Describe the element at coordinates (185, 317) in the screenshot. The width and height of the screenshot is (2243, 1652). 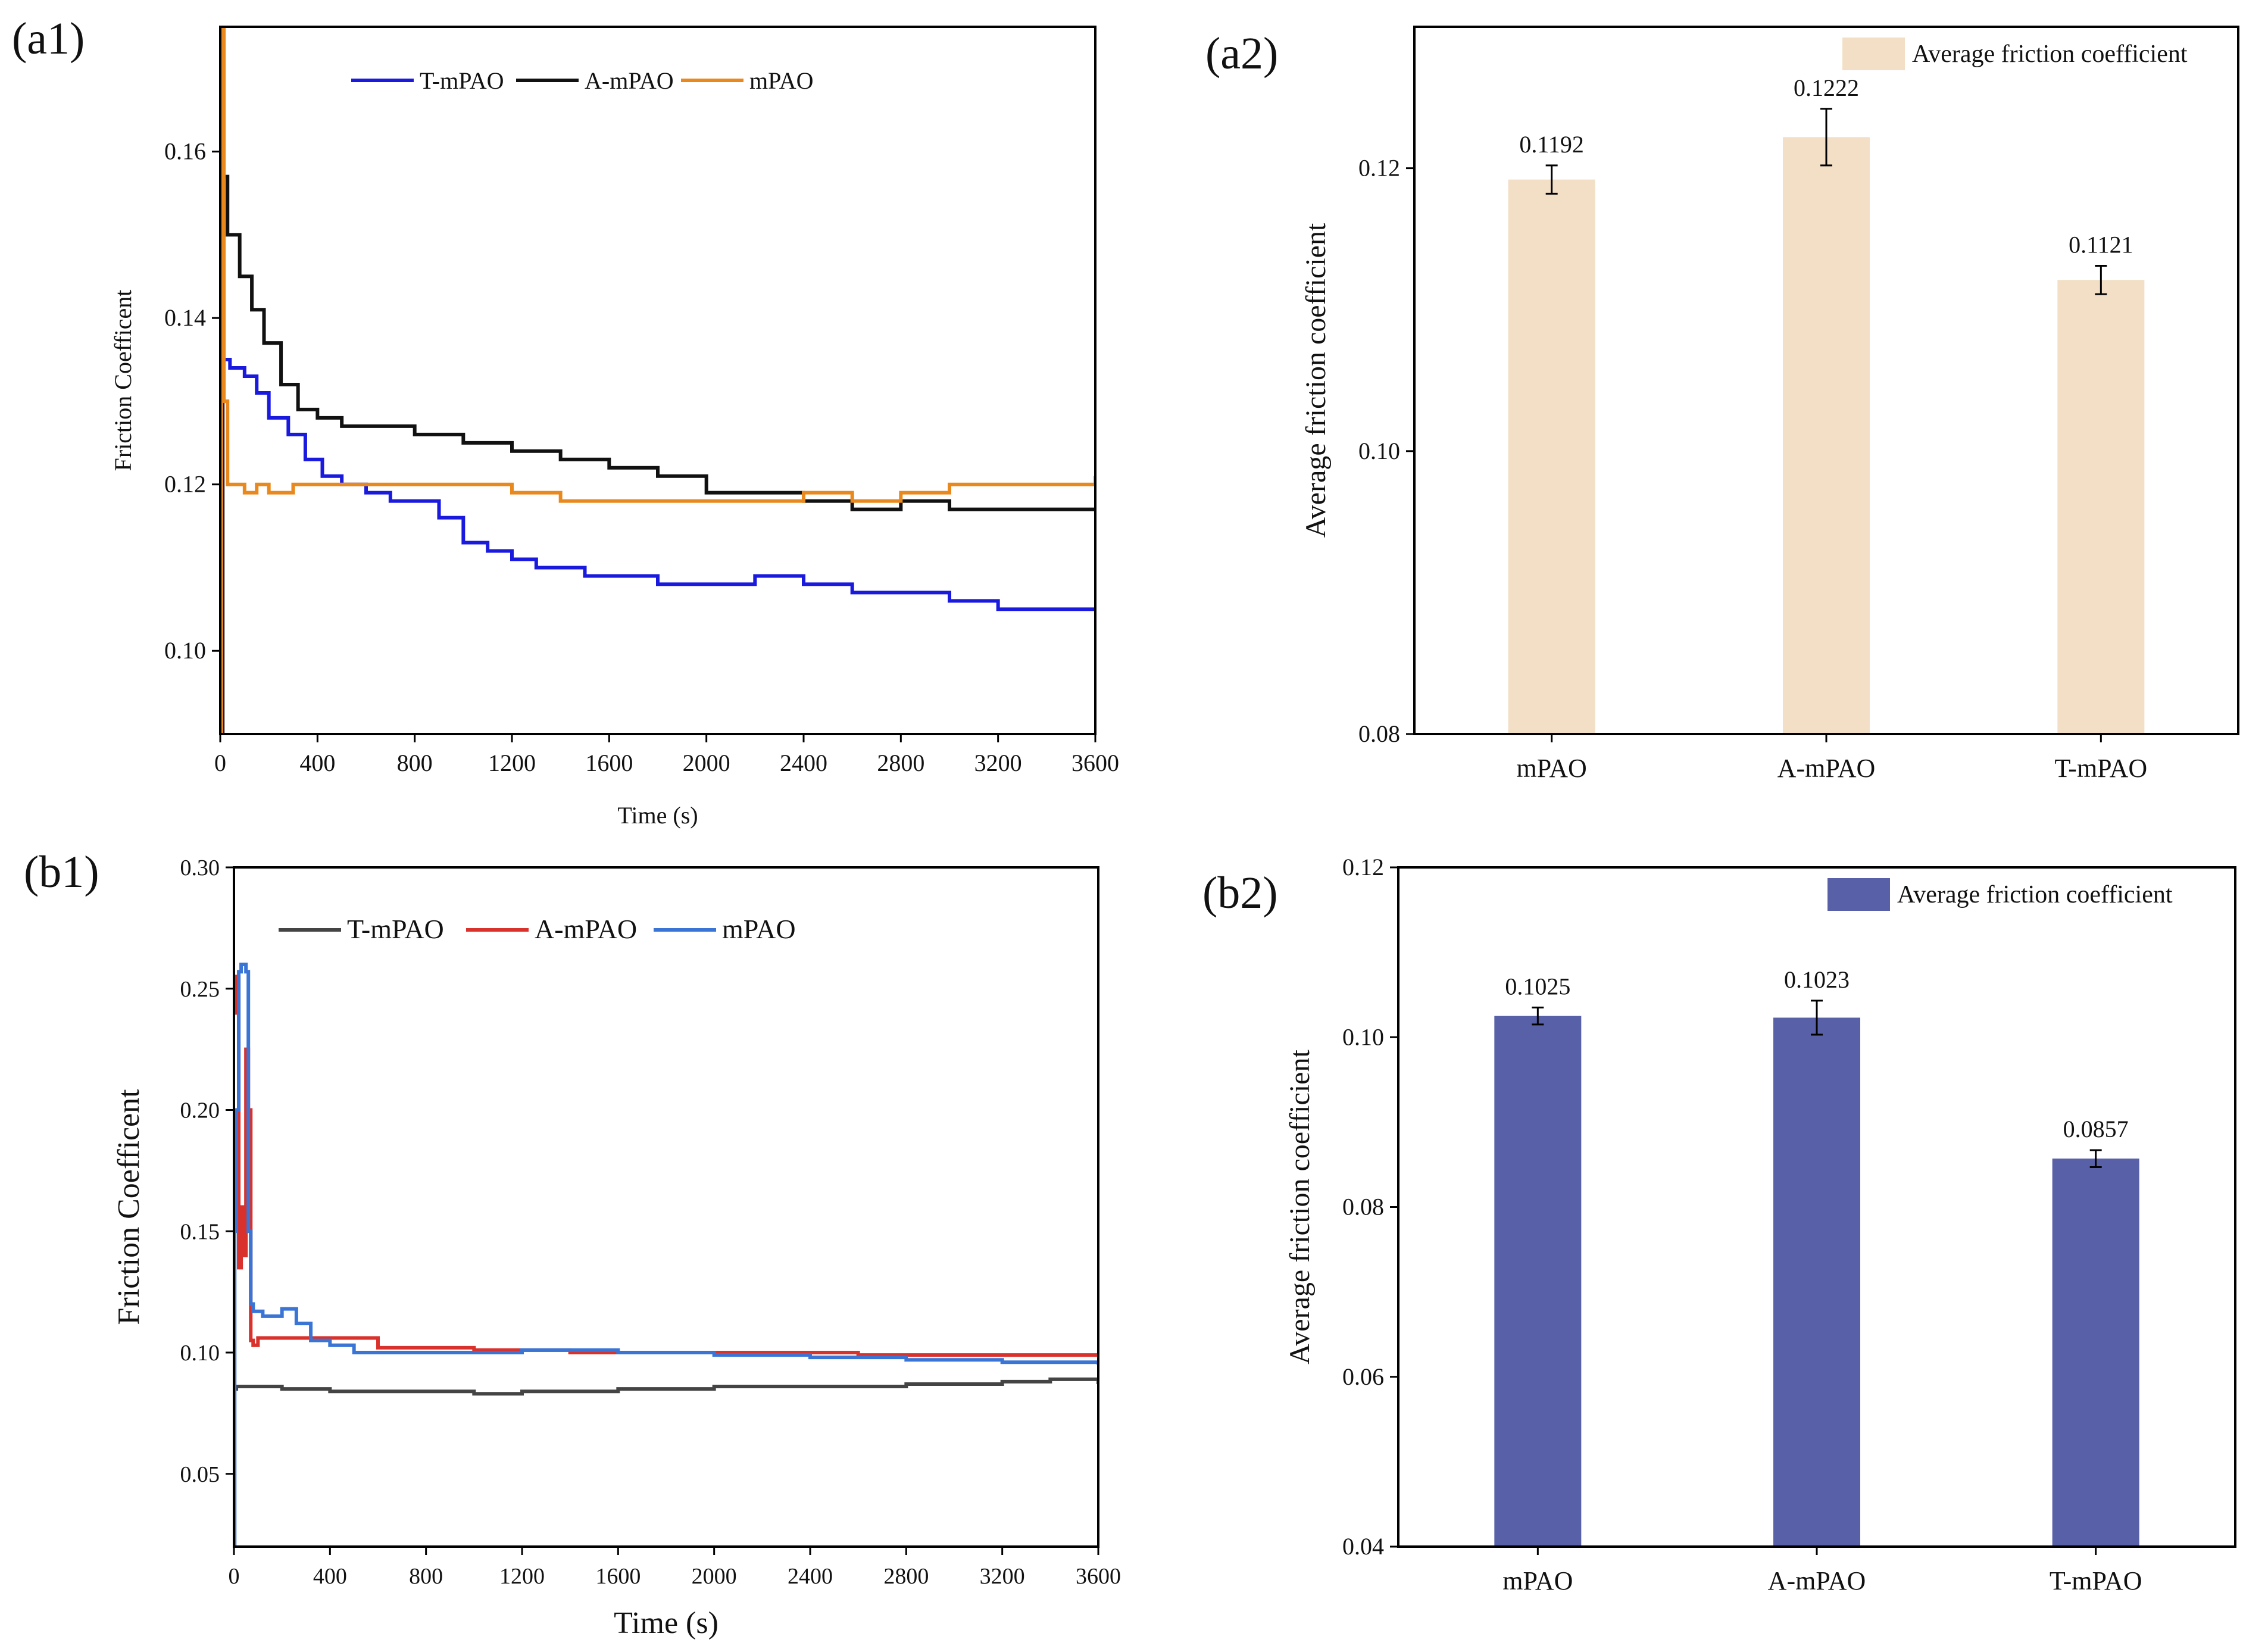
I see `y-tick-label: 0.14` at that location.